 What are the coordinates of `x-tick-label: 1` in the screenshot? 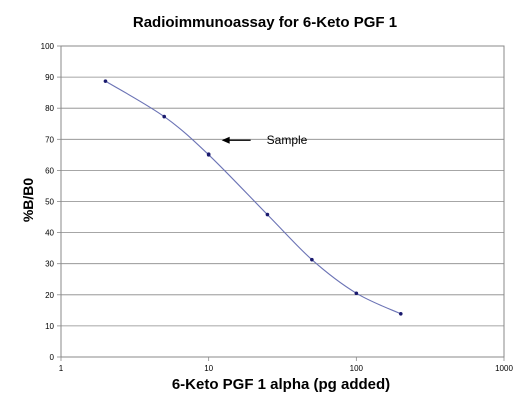 It's located at (61, 368).